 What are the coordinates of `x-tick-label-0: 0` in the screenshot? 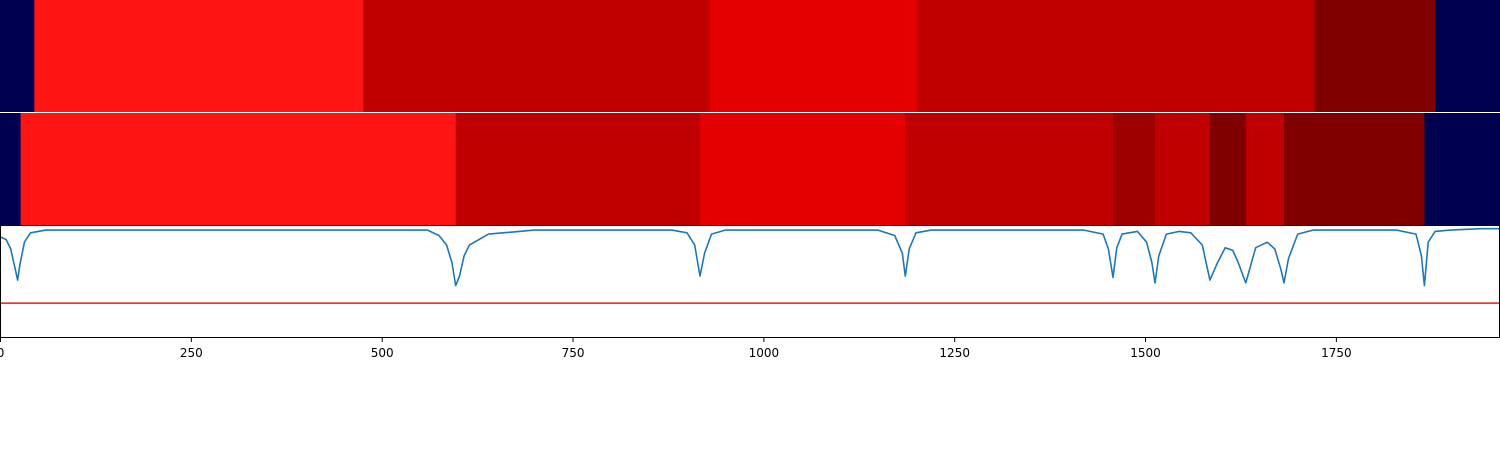 It's located at (2, 353).